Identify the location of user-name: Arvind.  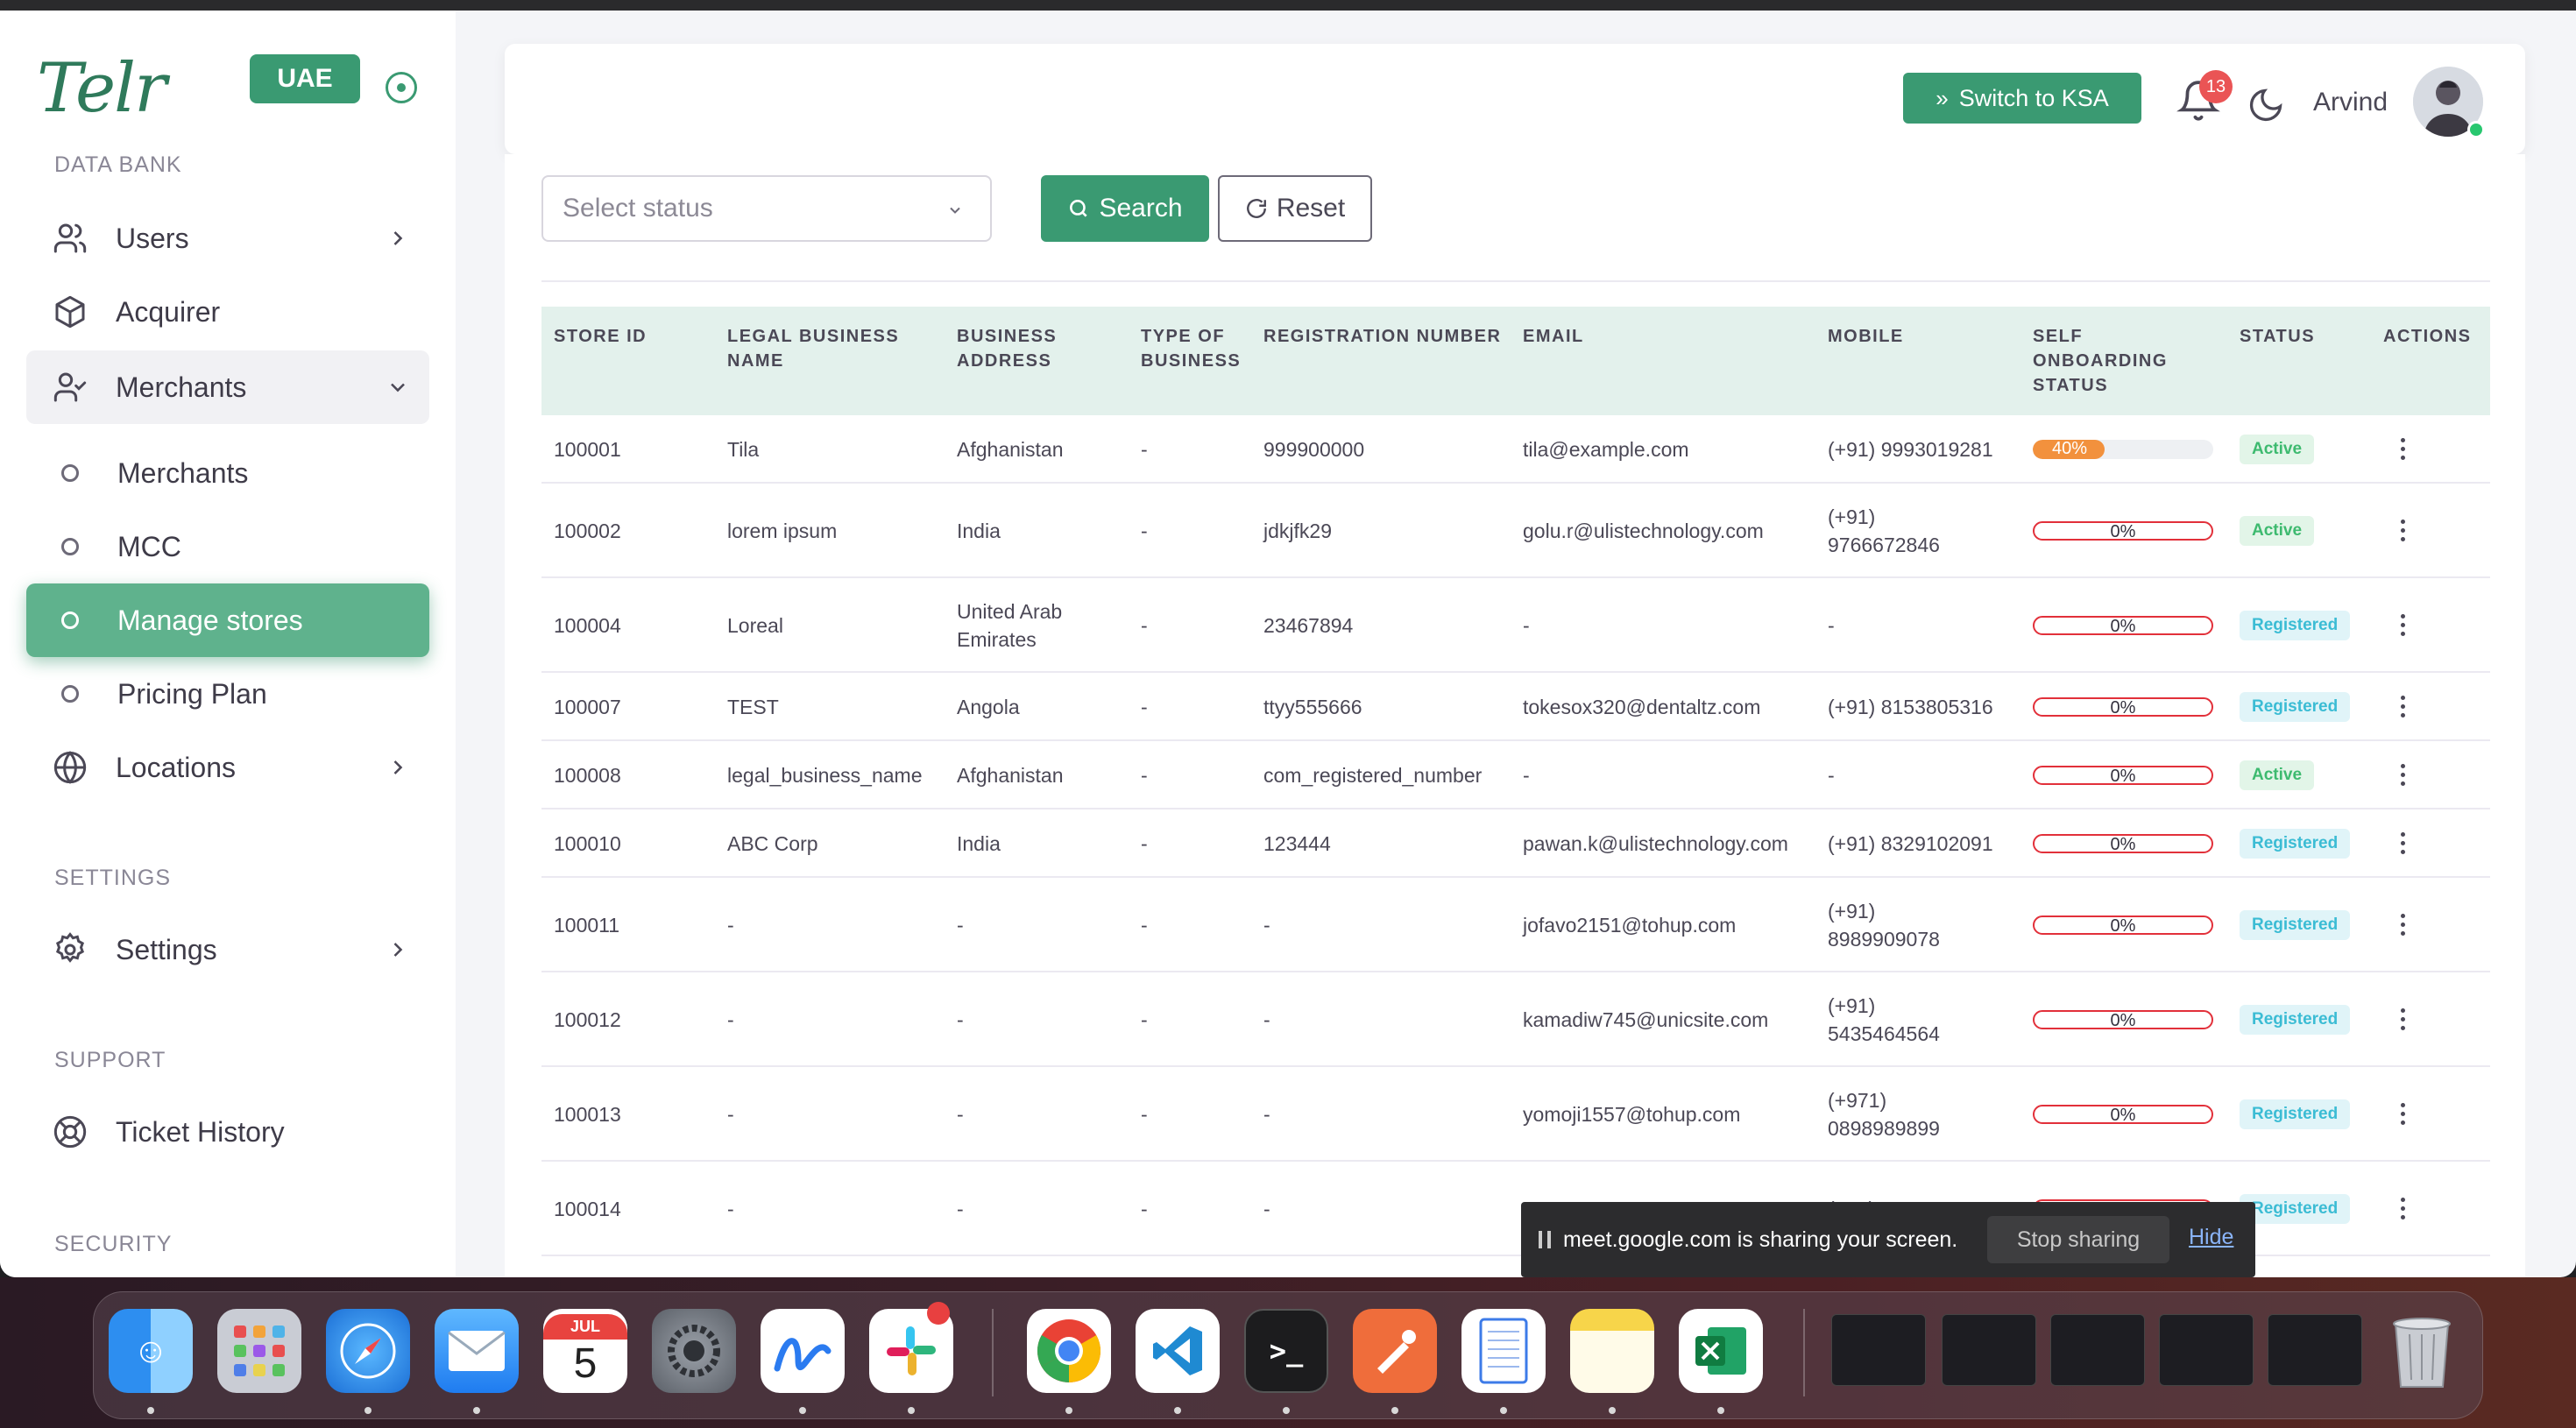
(2350, 102).